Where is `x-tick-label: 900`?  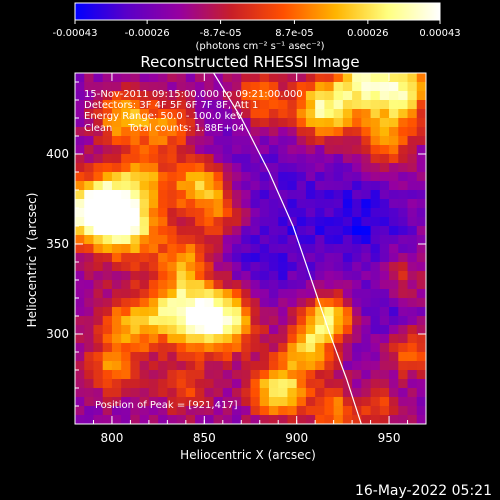 x-tick-label: 900 is located at coordinates (296, 438).